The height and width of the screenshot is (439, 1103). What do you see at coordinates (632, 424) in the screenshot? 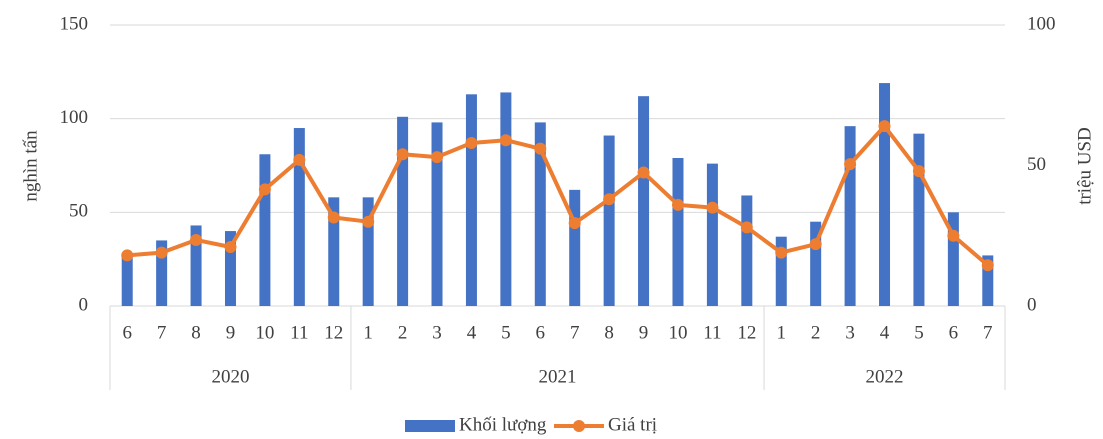
I see `legend-label: Giá trị` at bounding box center [632, 424].